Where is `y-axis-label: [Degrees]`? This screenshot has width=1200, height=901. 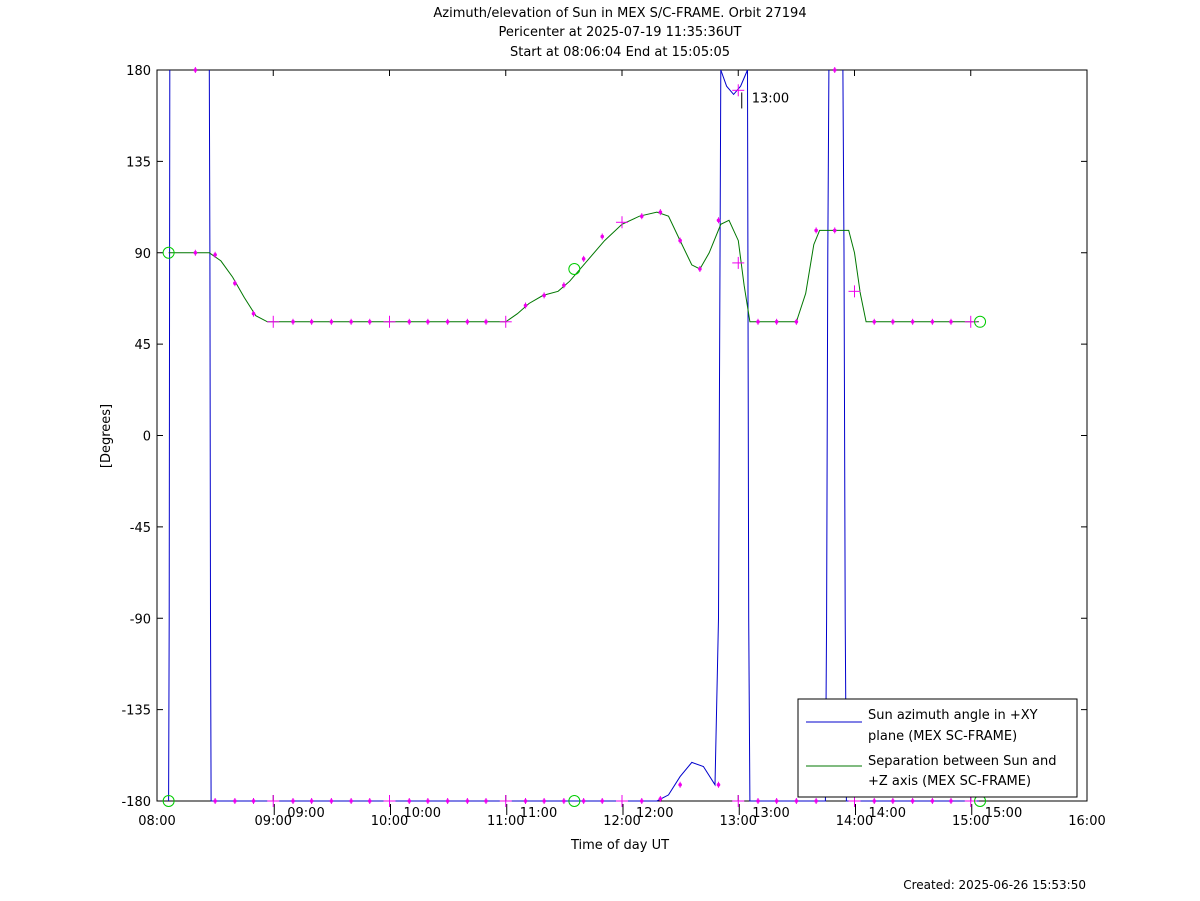
y-axis-label: [Degrees] is located at coordinates (106, 436).